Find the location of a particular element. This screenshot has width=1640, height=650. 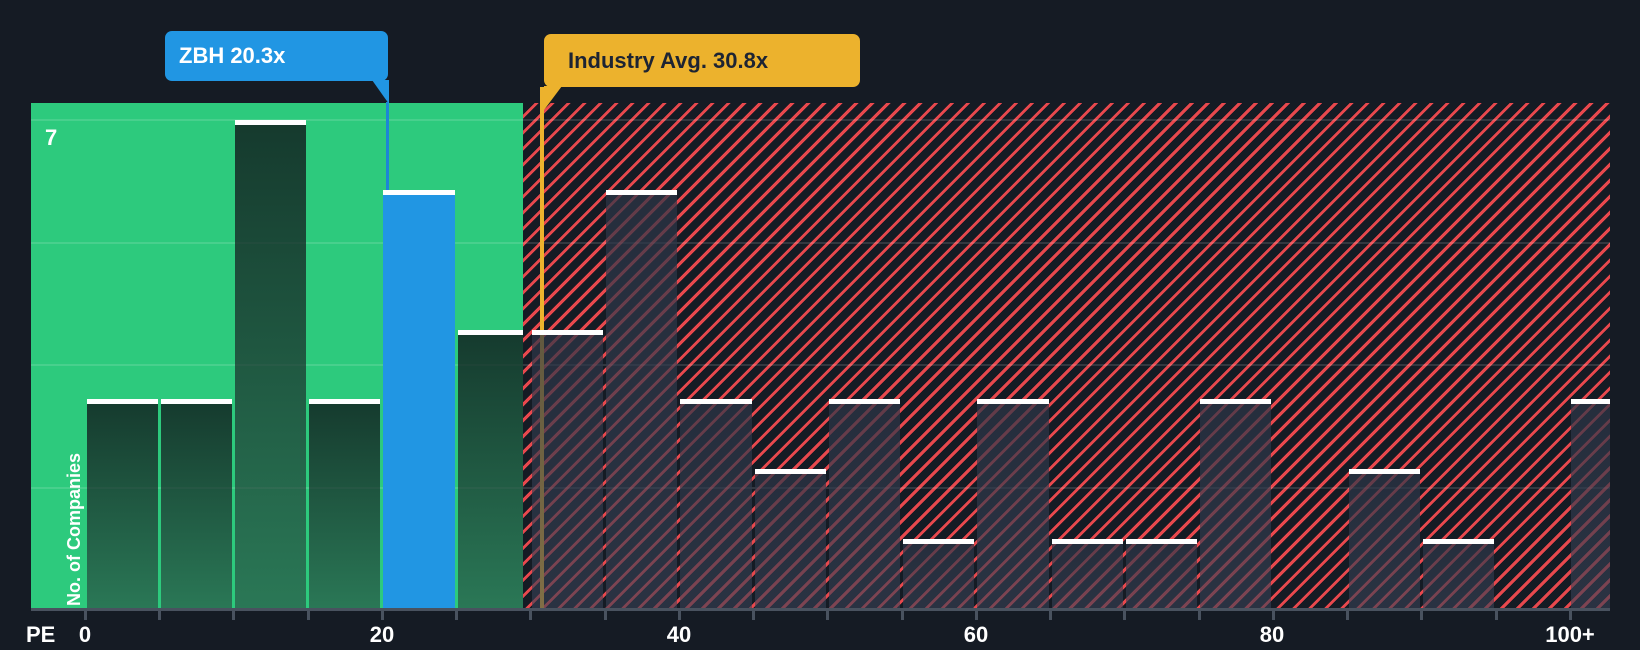

x-axis-label: 60 is located at coordinates (976, 634).